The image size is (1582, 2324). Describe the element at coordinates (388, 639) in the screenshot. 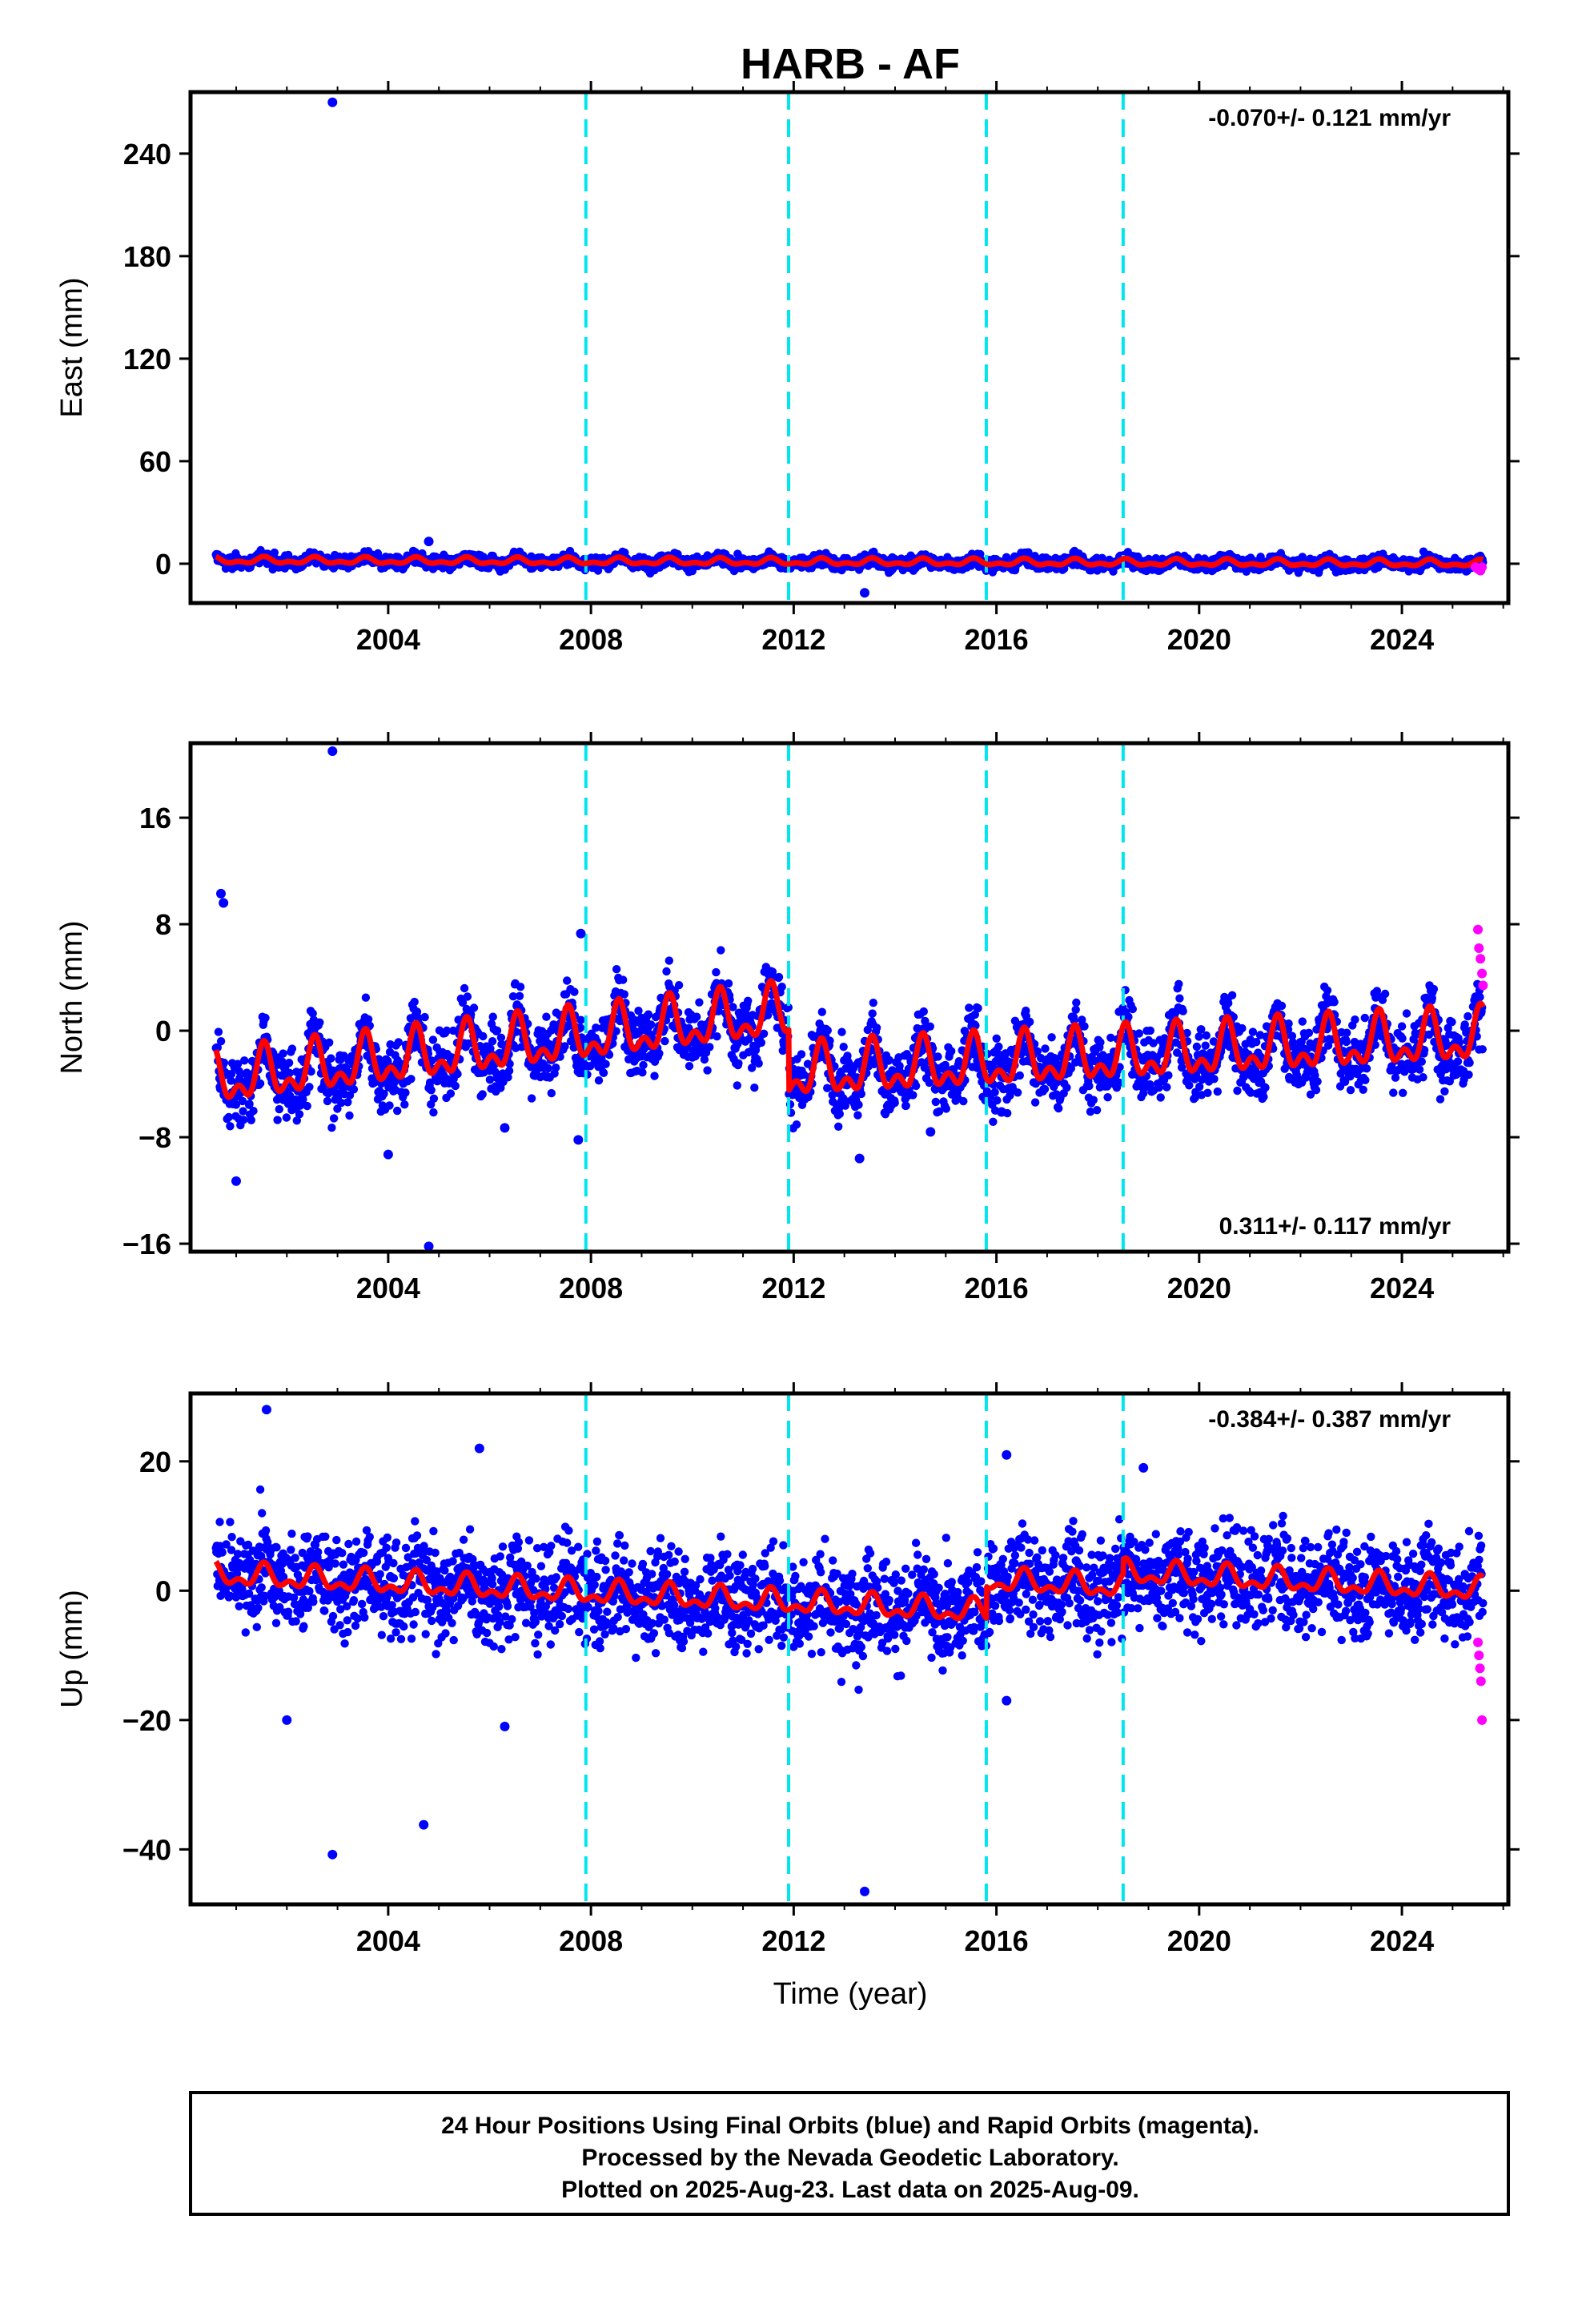

I see `x-tick-label: 2004` at that location.